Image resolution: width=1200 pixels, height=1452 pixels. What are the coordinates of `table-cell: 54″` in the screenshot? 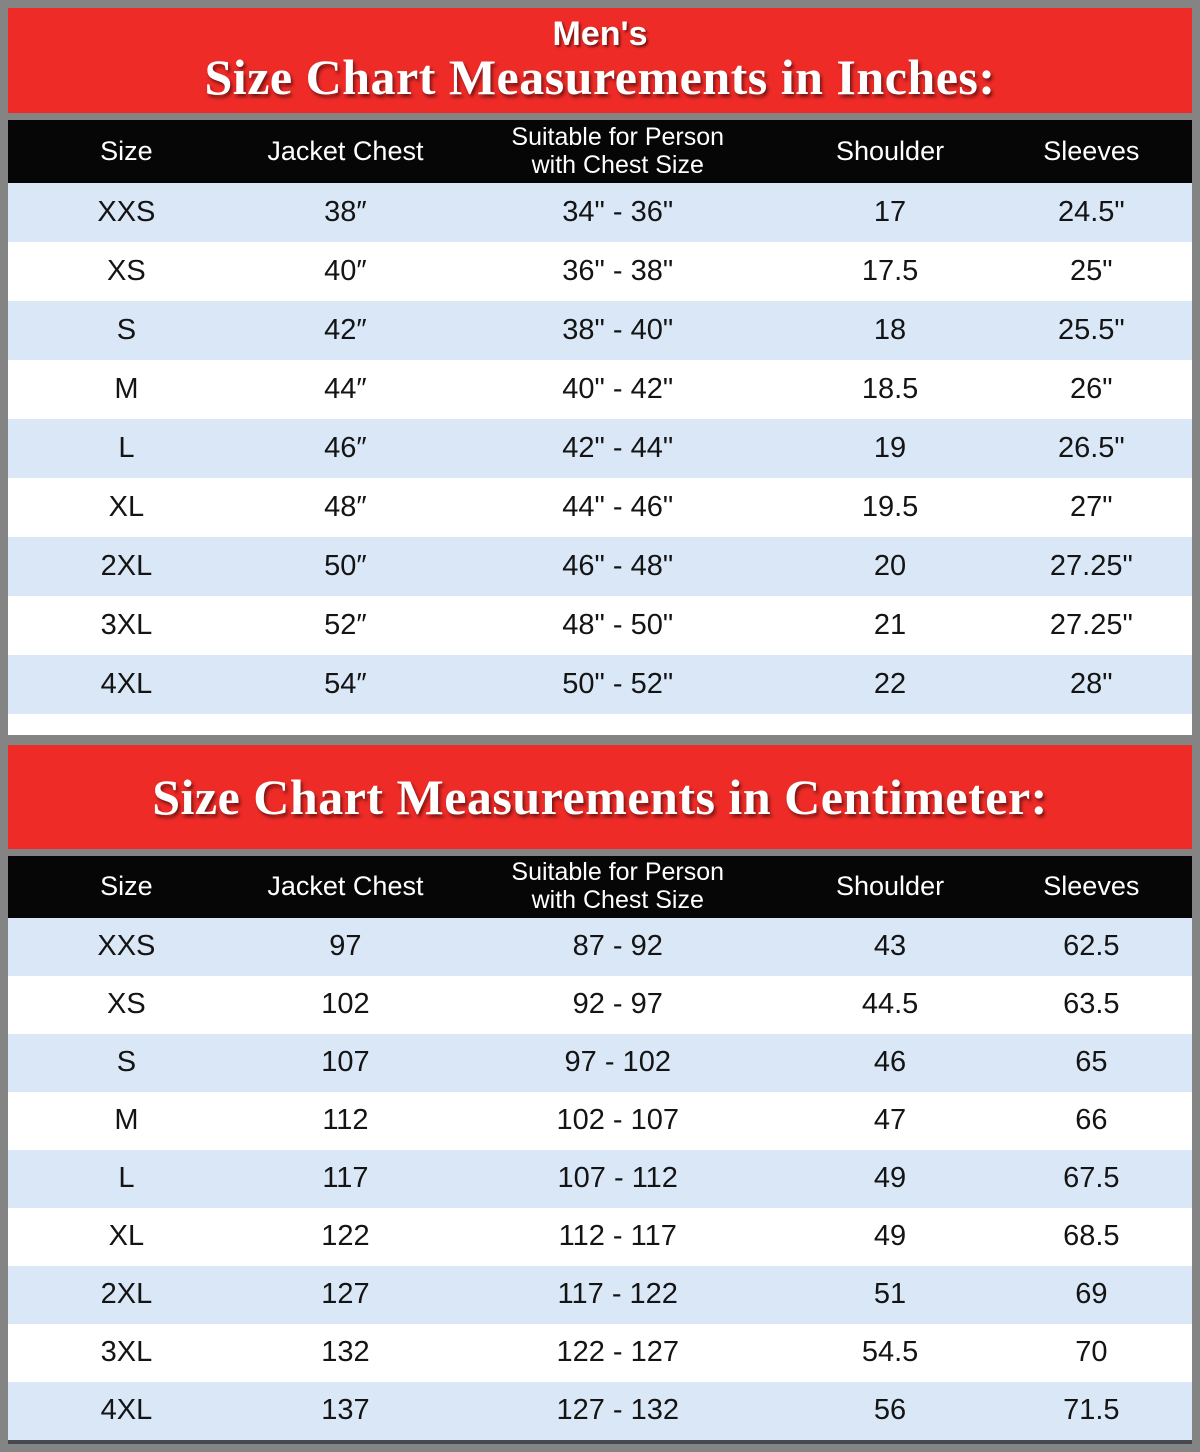 It's located at (345, 684).